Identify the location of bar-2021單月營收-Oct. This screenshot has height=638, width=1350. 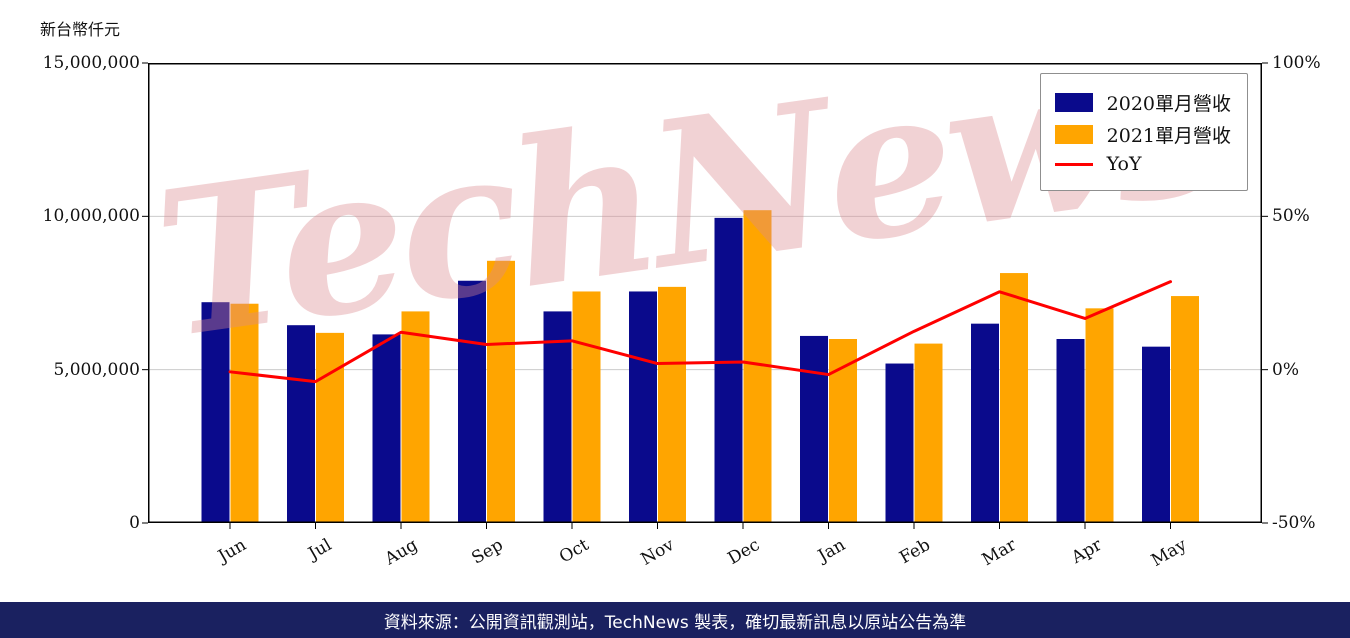
(586, 407).